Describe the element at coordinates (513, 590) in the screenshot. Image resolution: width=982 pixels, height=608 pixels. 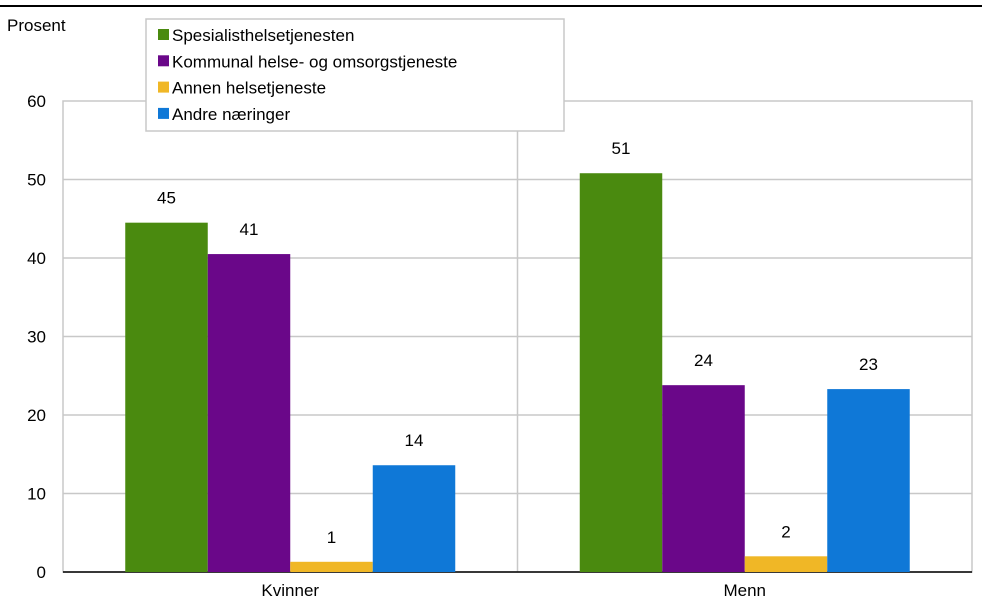
I see `x-axis-categories: Kvinner Menn` at that location.